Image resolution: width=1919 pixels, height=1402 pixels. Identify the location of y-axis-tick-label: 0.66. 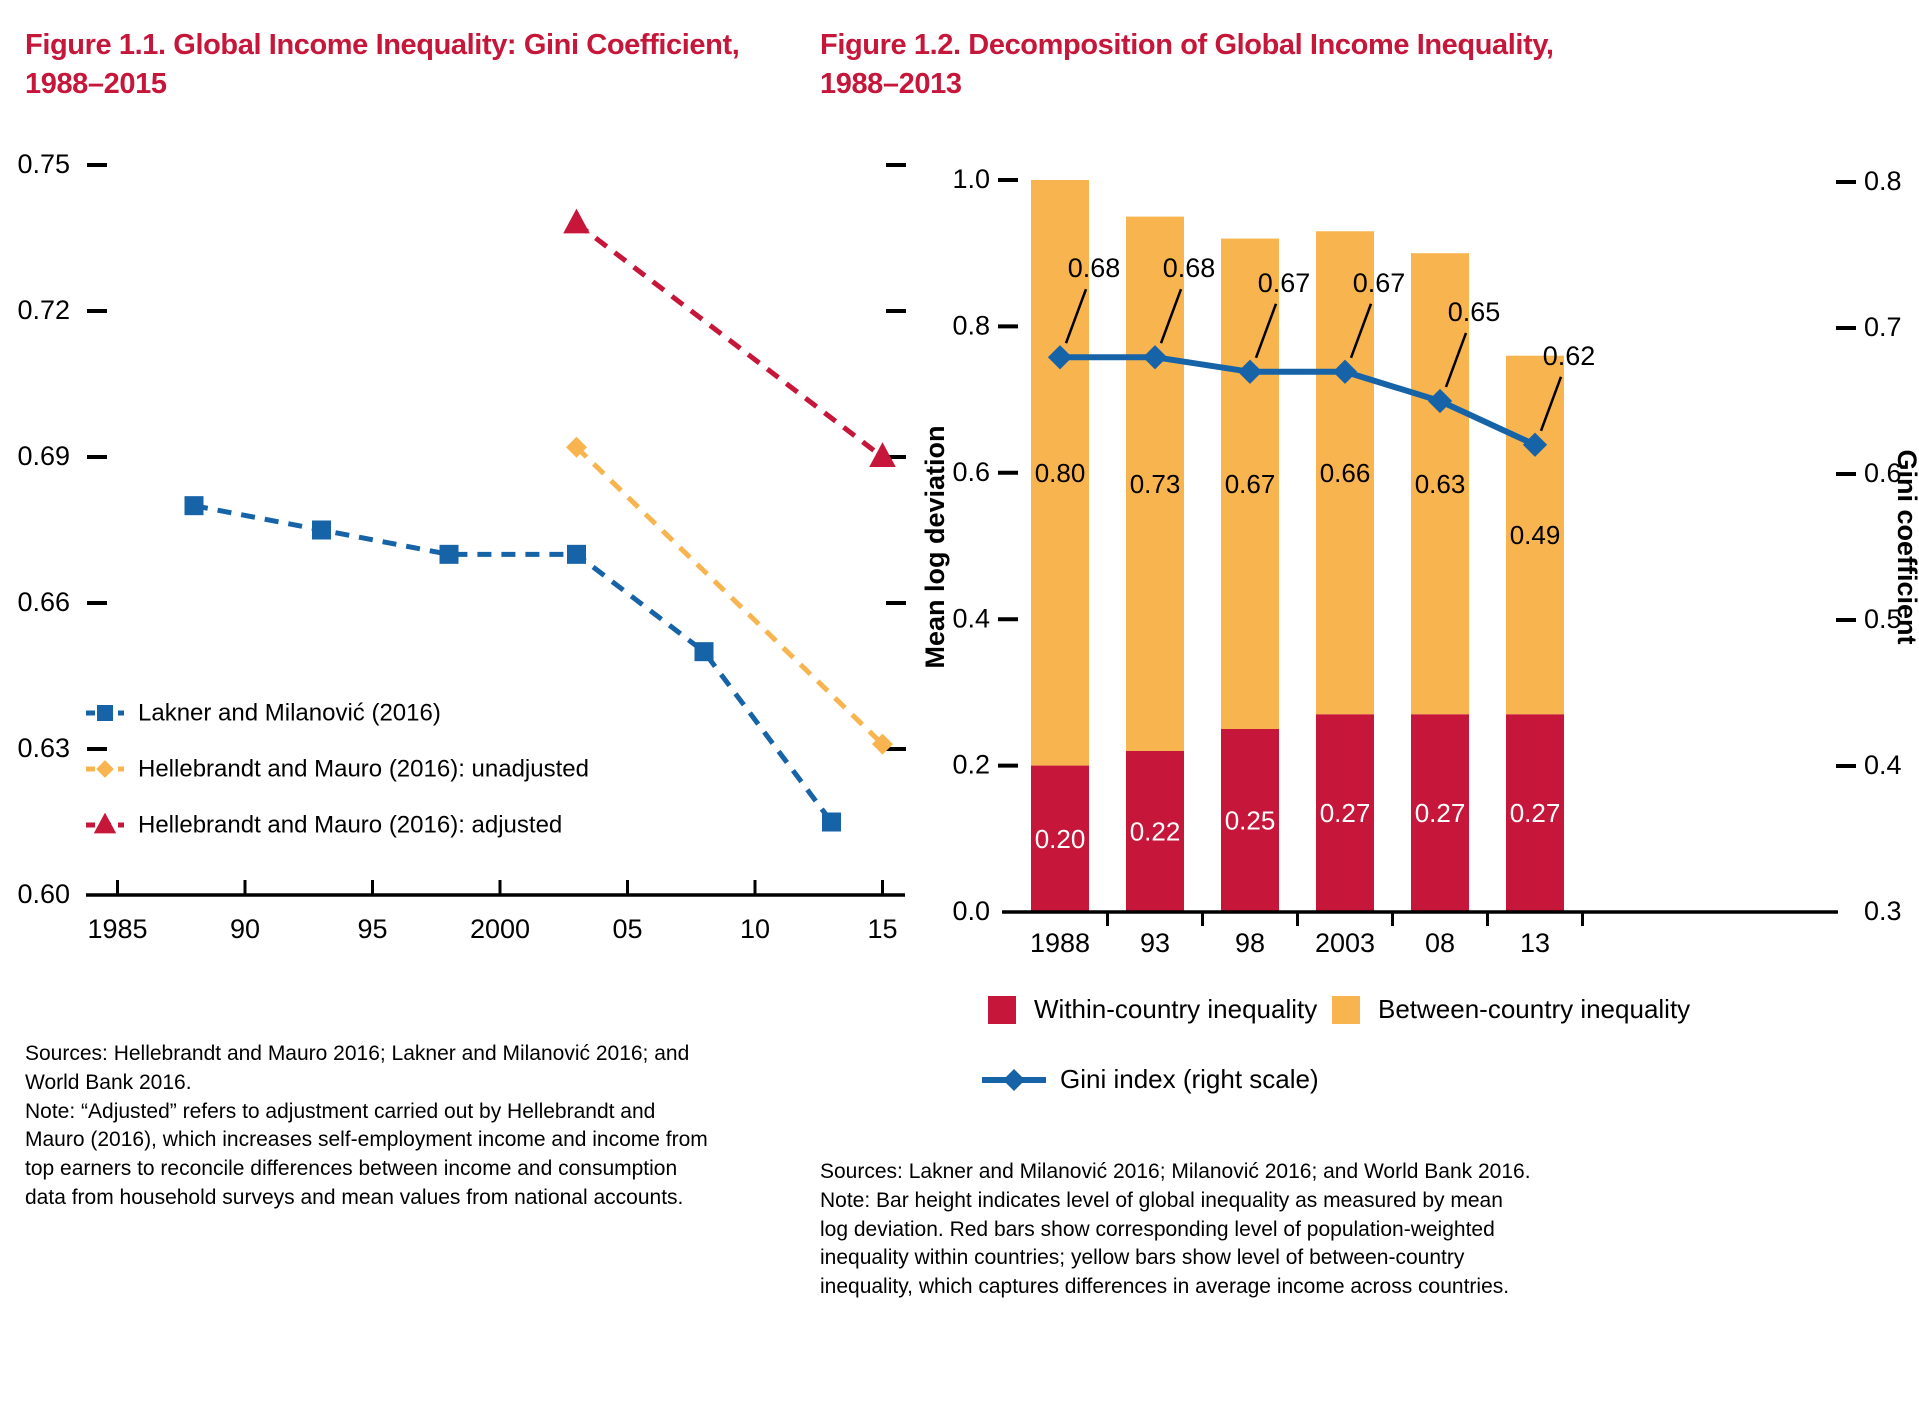
(43, 602).